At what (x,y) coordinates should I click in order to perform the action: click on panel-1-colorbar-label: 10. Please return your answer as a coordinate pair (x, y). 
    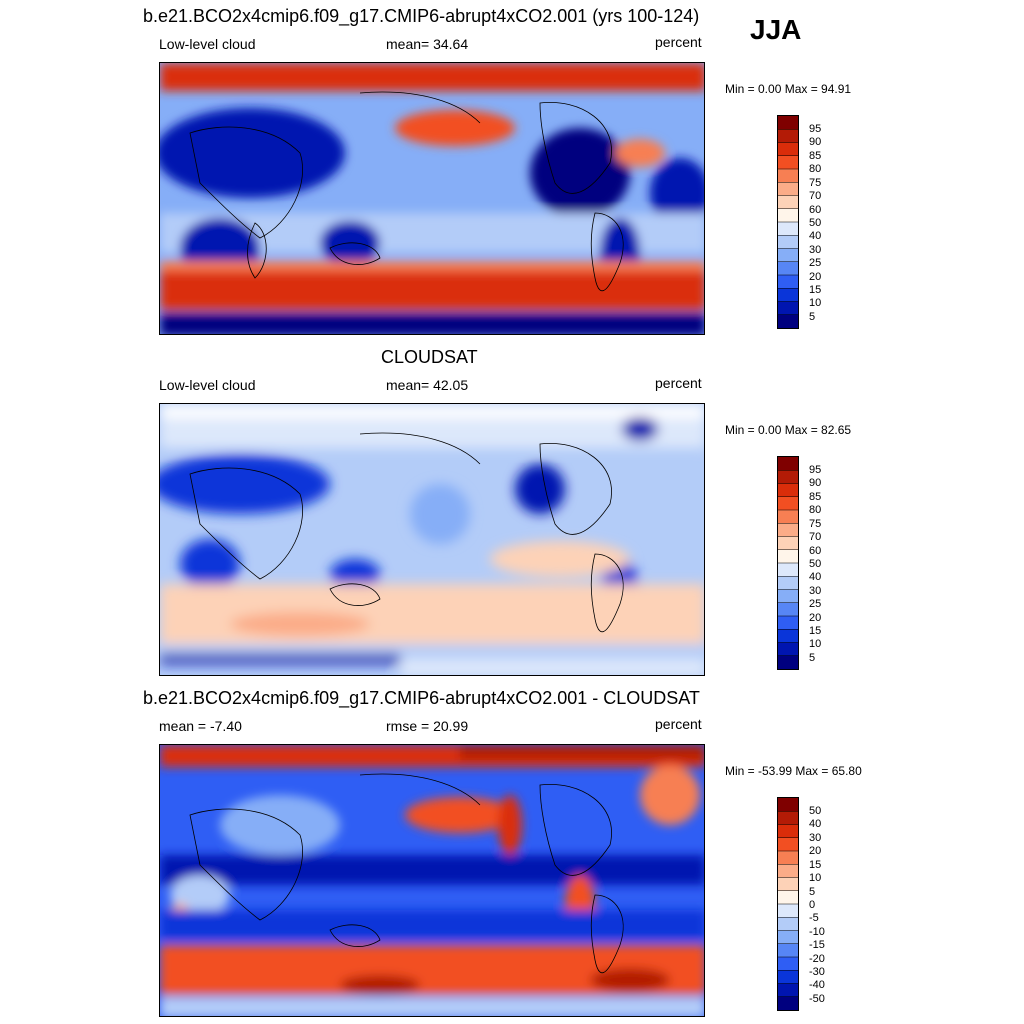
    Looking at the image, I should click on (815, 303).